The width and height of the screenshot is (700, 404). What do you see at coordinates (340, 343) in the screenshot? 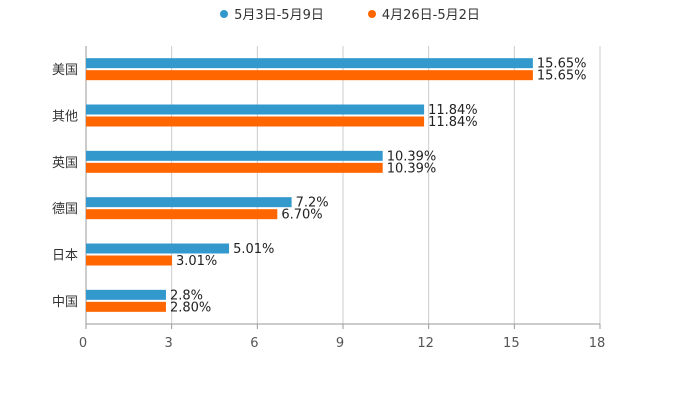
I see `x-tick-label-3: 9` at bounding box center [340, 343].